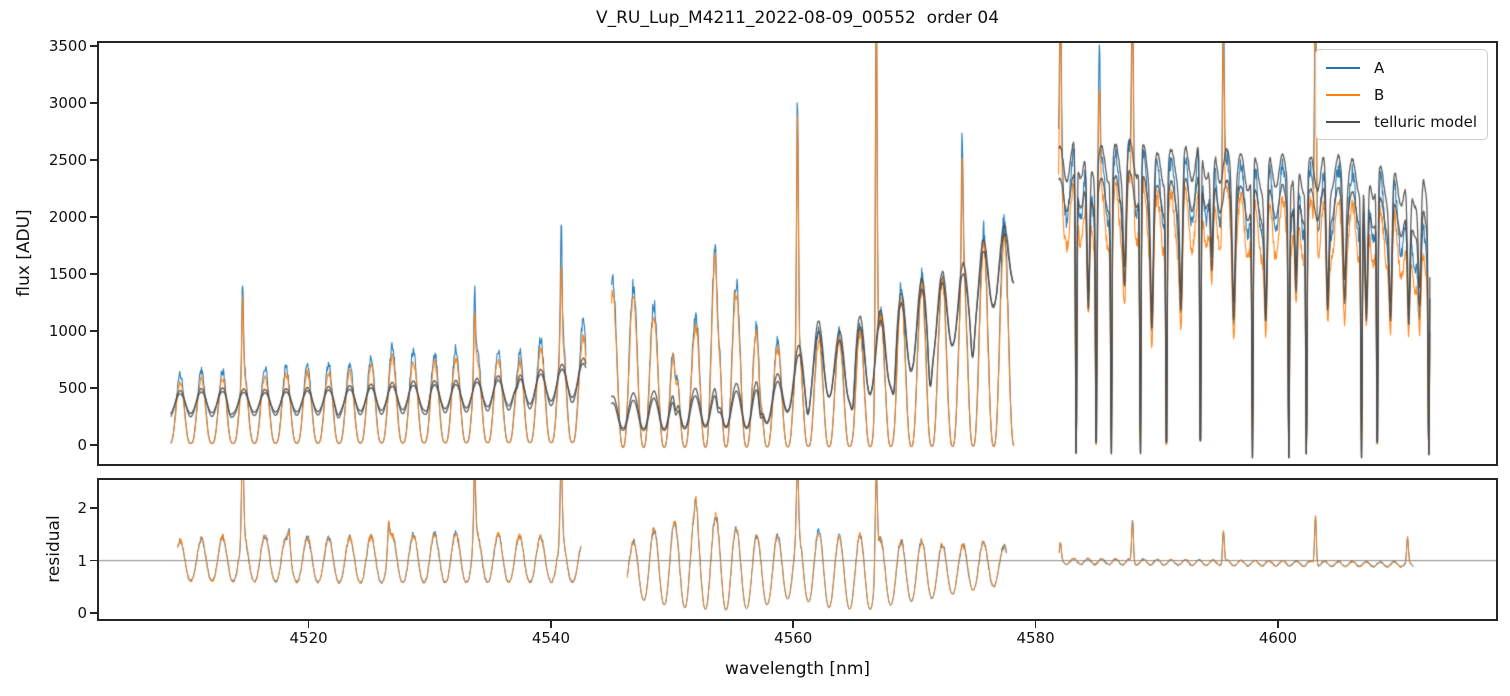 The height and width of the screenshot is (696, 1510). What do you see at coordinates (67, 45) in the screenshot?
I see `flux-y-tick-label: 3500` at bounding box center [67, 45].